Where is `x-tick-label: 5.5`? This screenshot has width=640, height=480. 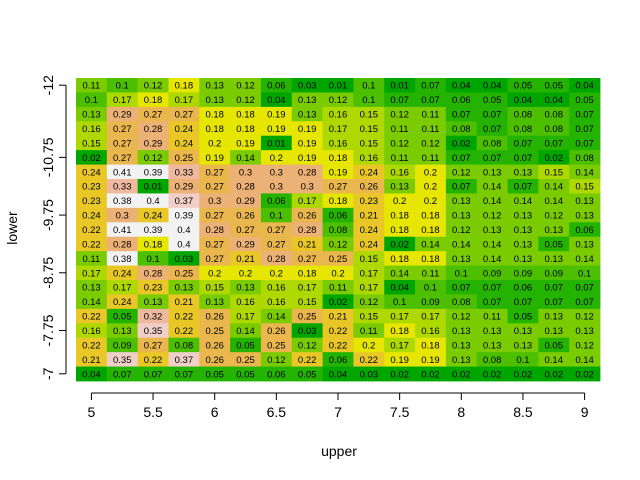
x-tick-label: 5.5 is located at coordinates (153, 412).